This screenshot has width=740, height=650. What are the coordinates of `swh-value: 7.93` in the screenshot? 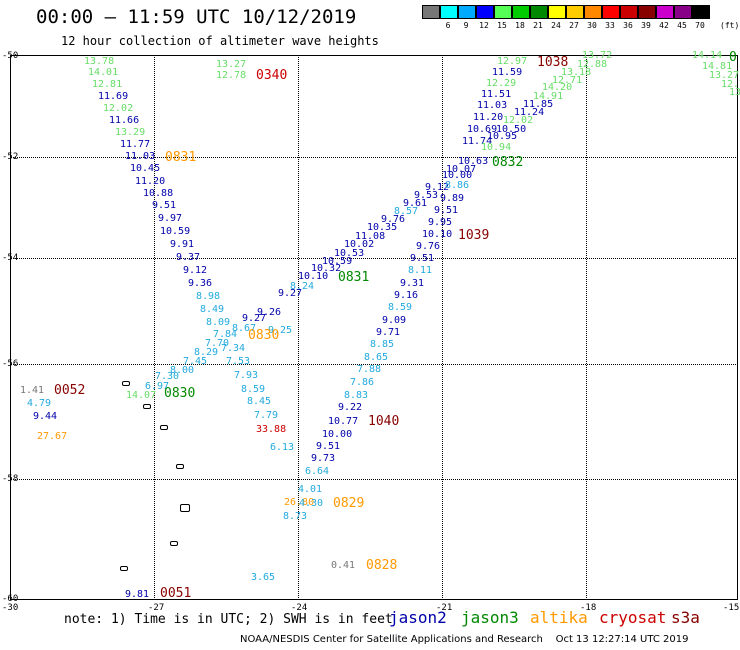 It's located at (246, 375).